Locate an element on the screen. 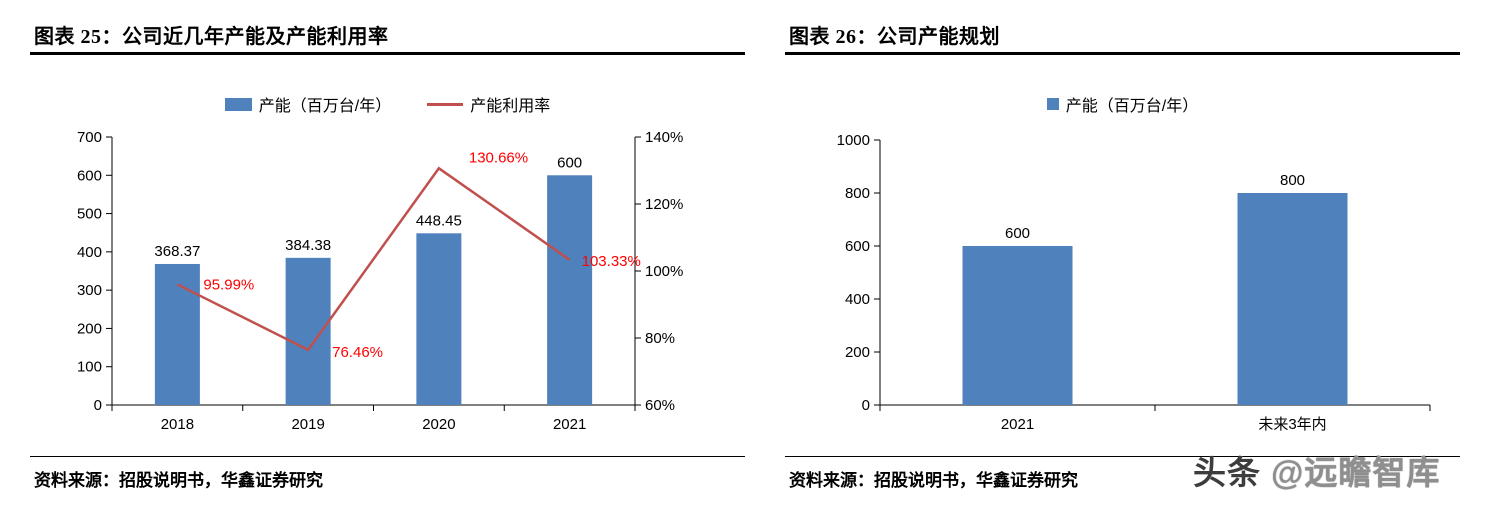 The height and width of the screenshot is (508, 1501). chart26-legend: 产能（百万台/年） is located at coordinates (1122, 104).